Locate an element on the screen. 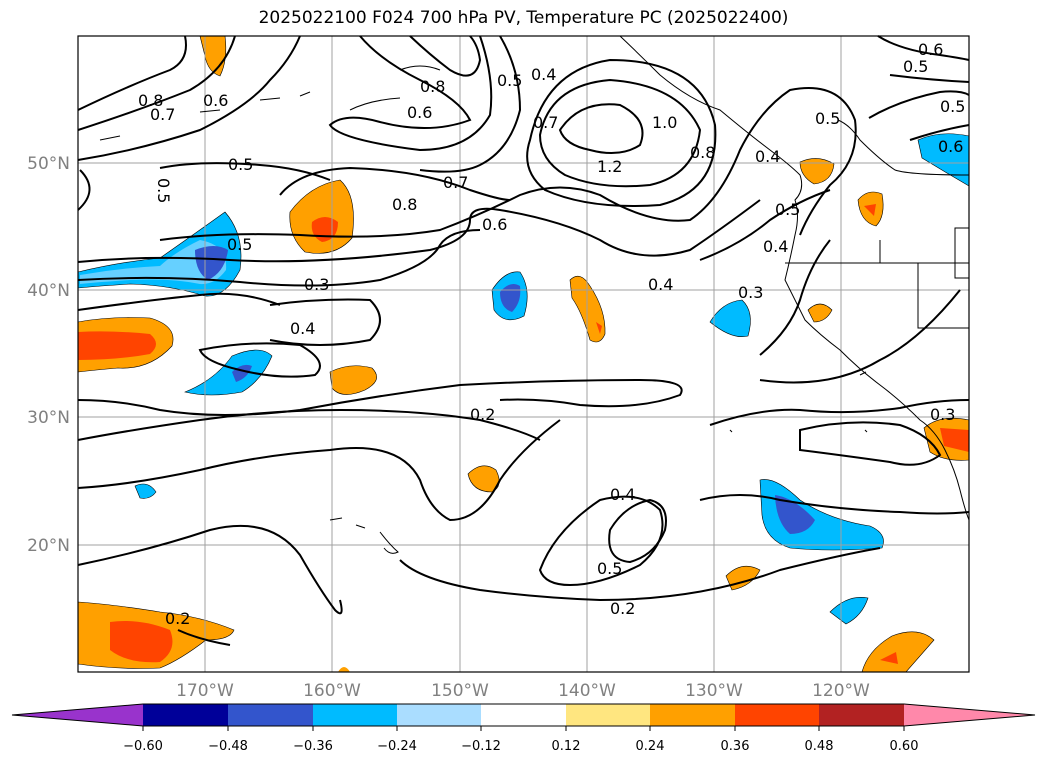 This screenshot has width=1047, height=765. latitude-labels: 50°N 40°N 30°N 20°N is located at coordinates (48, 355).